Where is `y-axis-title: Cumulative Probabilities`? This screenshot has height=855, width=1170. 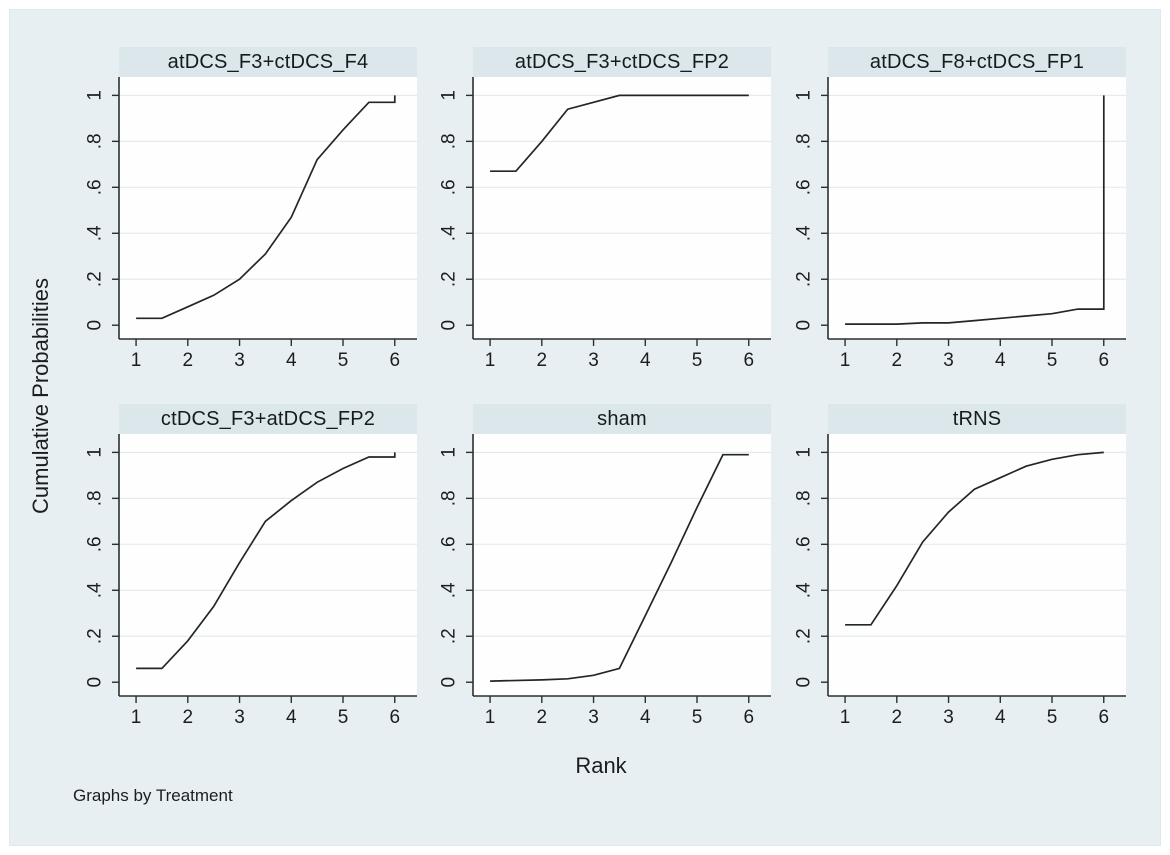
y-axis-title: Cumulative Probabilities is located at coordinates (40, 396).